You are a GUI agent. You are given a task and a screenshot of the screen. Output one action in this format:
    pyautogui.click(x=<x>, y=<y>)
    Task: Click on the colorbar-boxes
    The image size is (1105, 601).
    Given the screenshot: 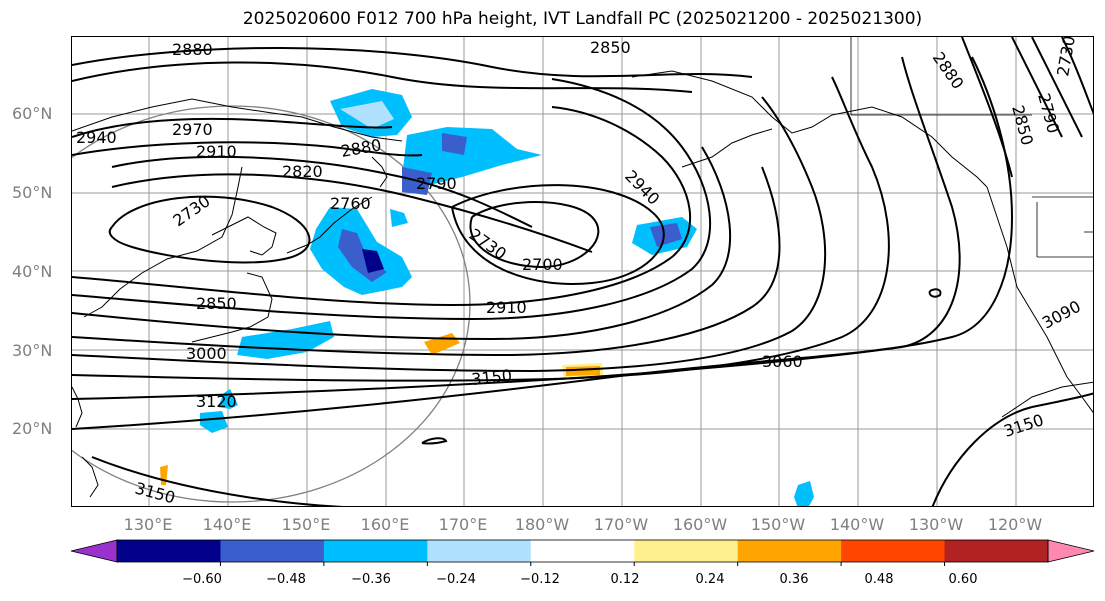 What is the action you would take?
    pyautogui.click(x=582, y=551)
    